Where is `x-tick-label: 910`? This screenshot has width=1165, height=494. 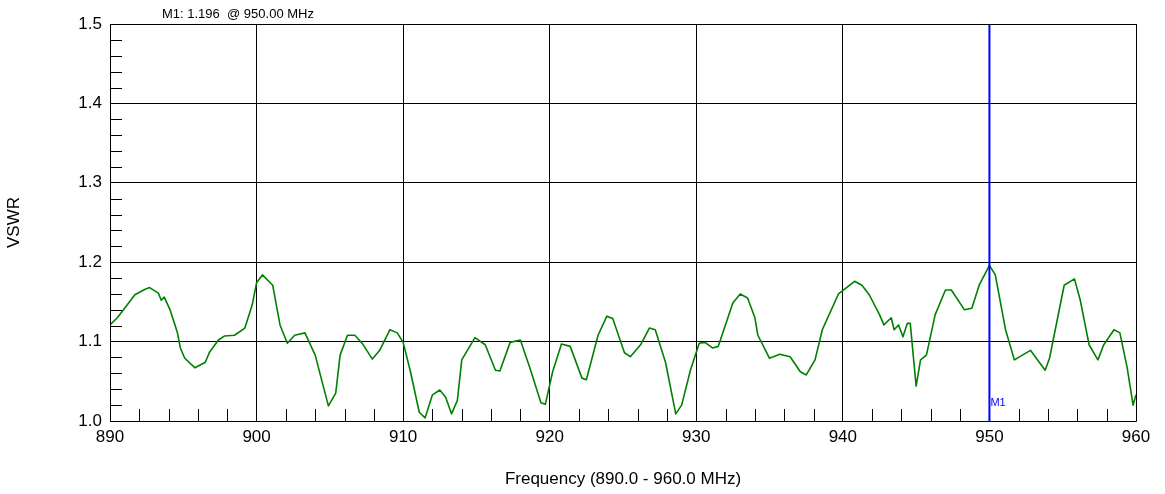
x-tick-label: 910 is located at coordinates (403, 436).